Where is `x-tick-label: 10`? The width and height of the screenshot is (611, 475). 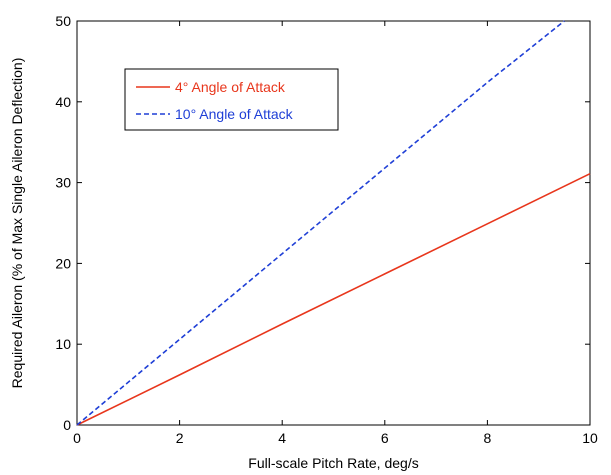
x-tick-label: 10 is located at coordinates (590, 438).